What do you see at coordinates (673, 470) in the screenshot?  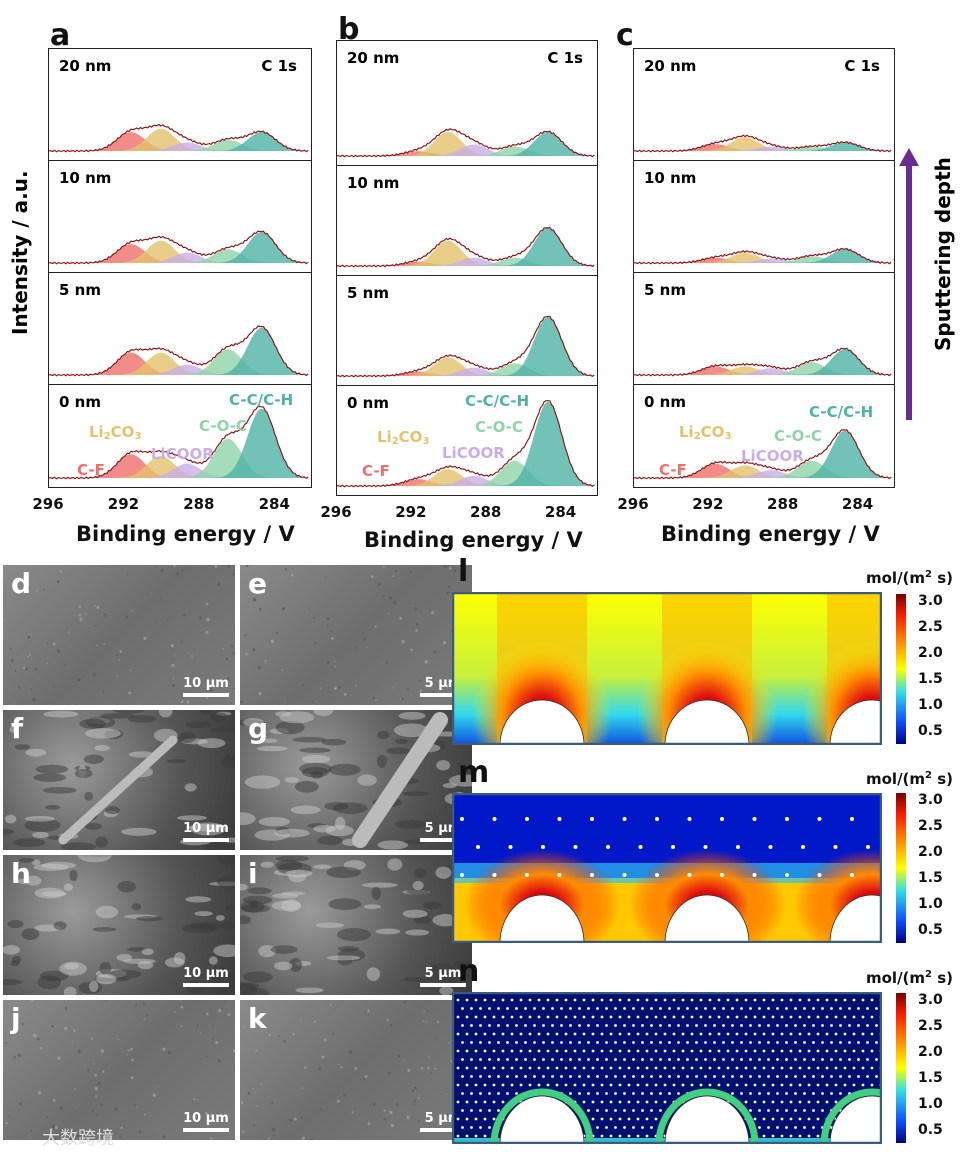 I see `component-label-C-F: C-F` at bounding box center [673, 470].